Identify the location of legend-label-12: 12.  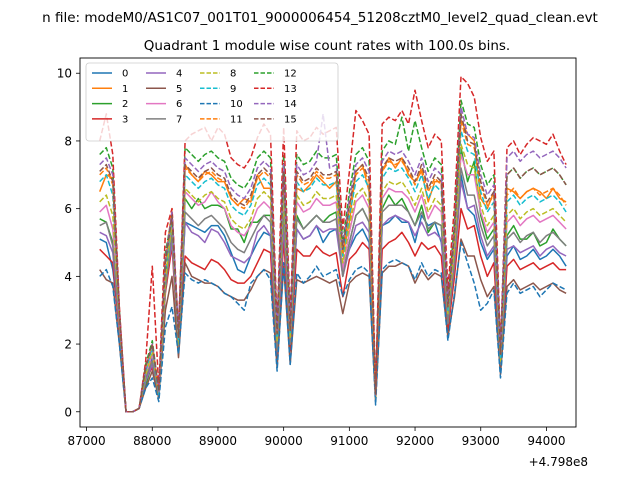
(290, 74).